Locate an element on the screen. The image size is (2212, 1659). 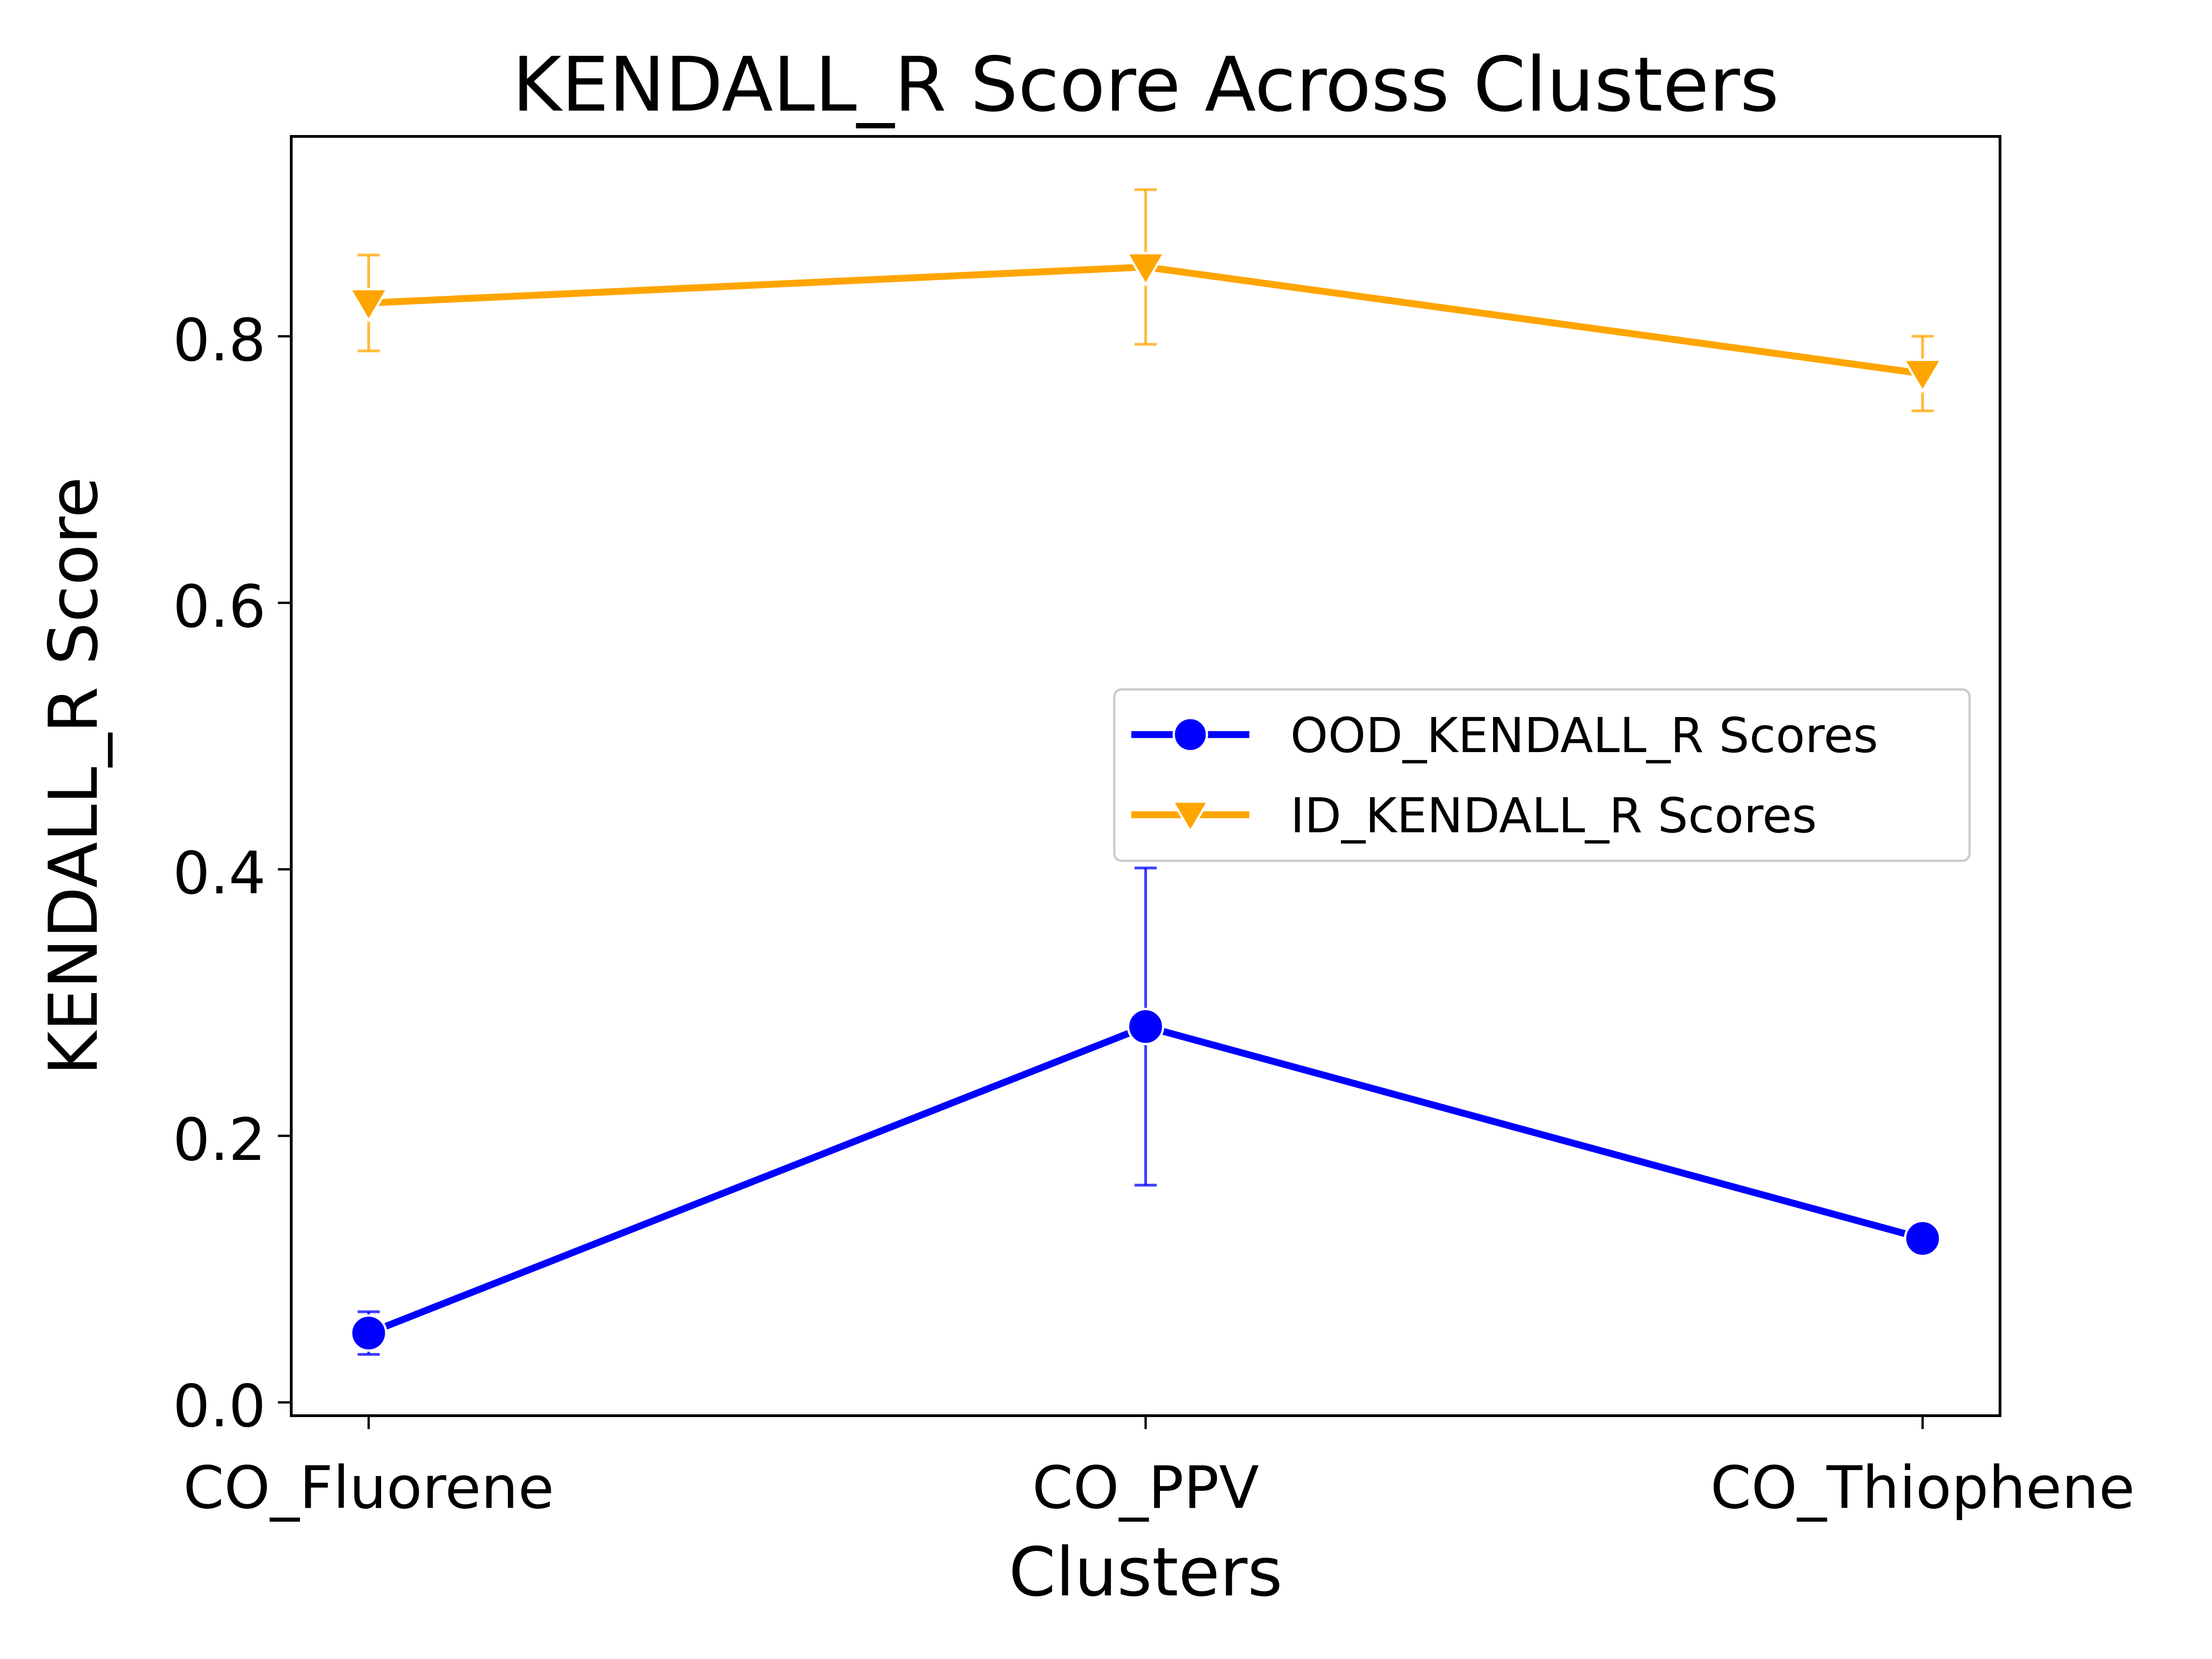
series-id is located at coordinates (1145, 300).